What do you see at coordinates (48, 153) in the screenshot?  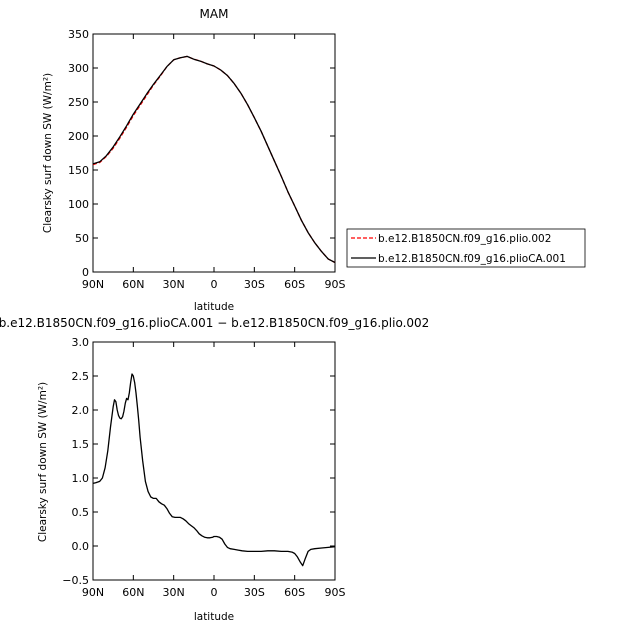 I see `top-chart-ylabel: Clearsky surf down SW (W/m²)` at bounding box center [48, 153].